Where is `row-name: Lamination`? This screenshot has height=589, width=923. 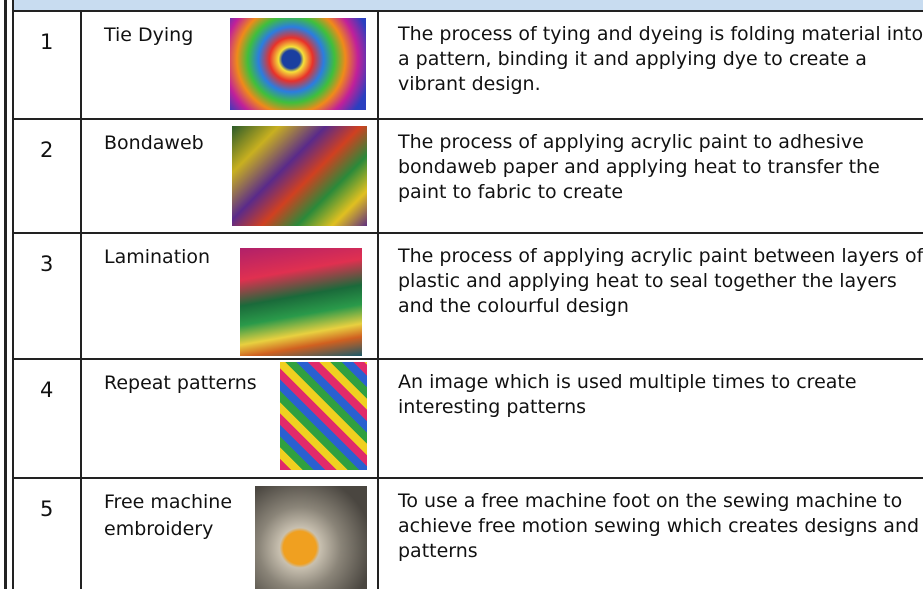
row-name: Lamination is located at coordinates (157, 257).